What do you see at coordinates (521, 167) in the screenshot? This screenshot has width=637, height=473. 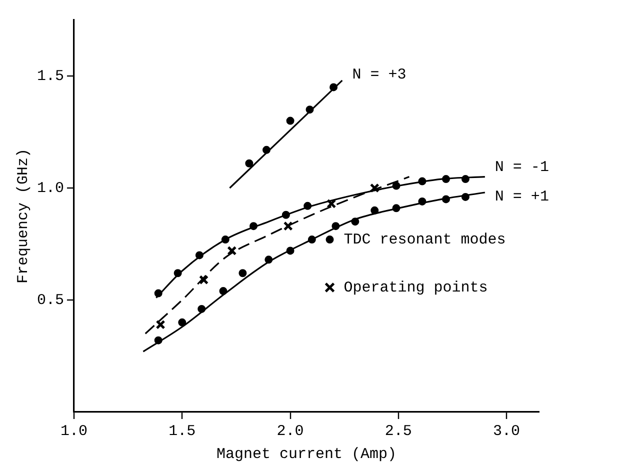 I see `annotation: N = -1` at bounding box center [521, 167].